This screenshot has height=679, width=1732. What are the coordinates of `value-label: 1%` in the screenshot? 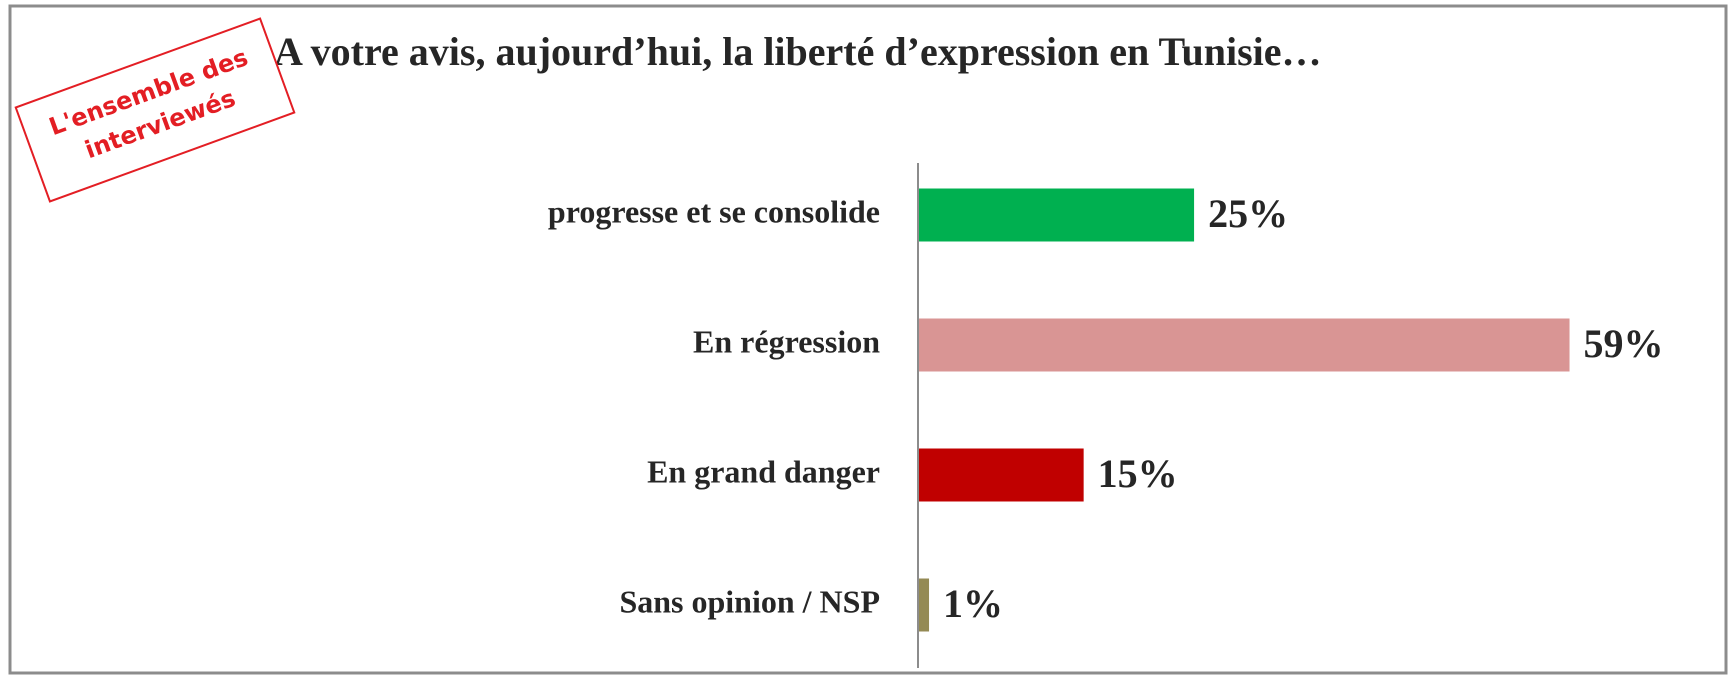 It's located at (973, 603).